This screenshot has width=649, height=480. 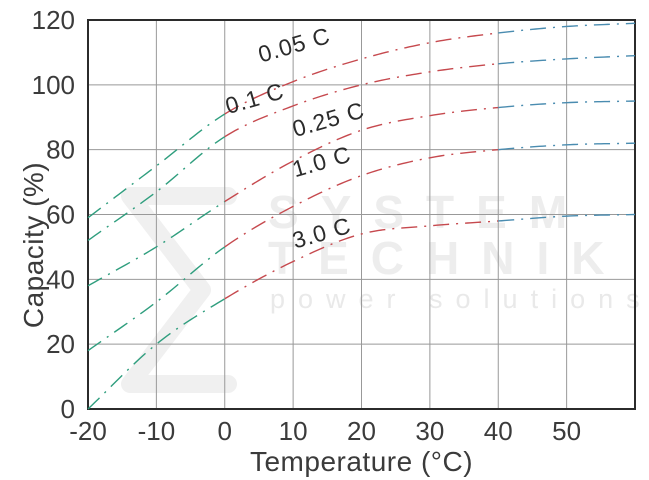 I want to click on curve-label: 0.25 C, so click(x=328, y=119).